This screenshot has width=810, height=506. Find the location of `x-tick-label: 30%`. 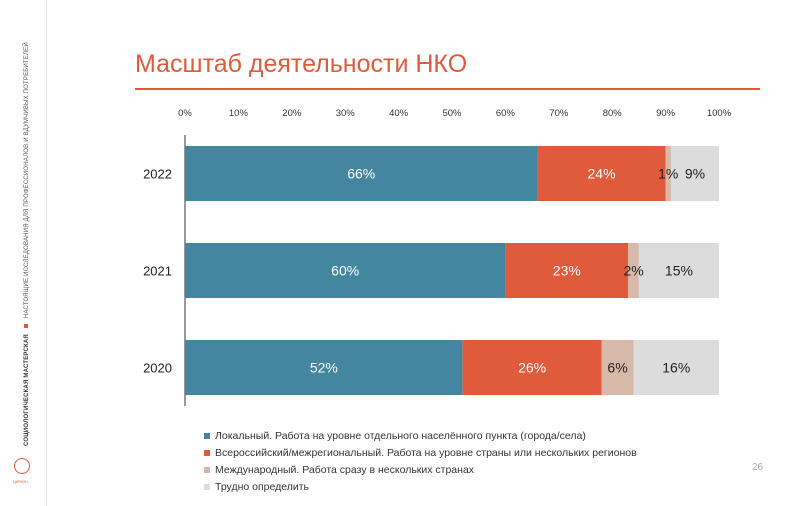

x-tick-label: 30% is located at coordinates (346, 113).